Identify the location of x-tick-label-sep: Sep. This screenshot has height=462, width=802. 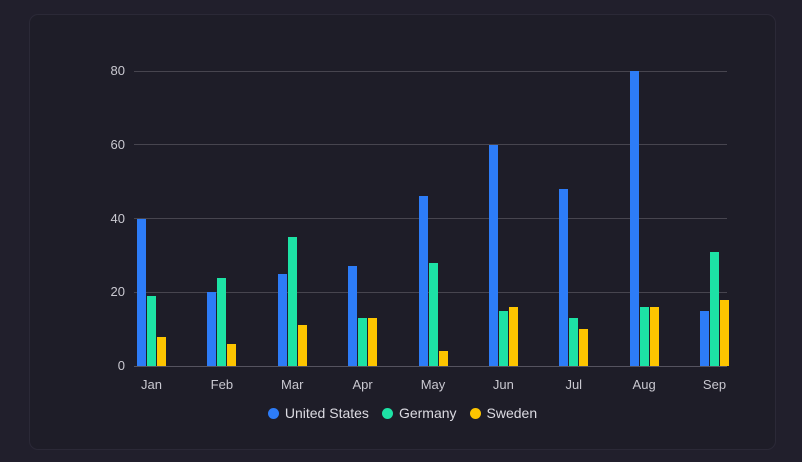
(714, 384).